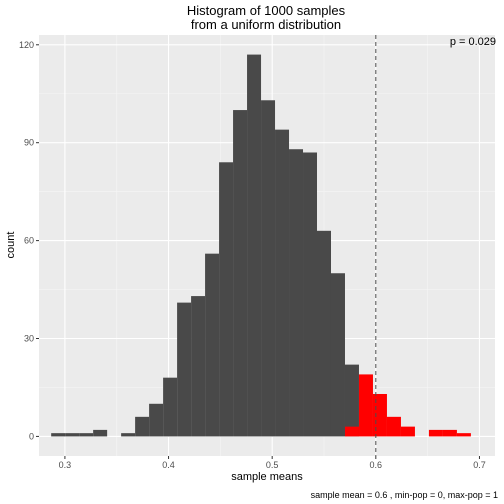 The height and width of the screenshot is (504, 504). I want to click on x-tick-label: 0.4, so click(168, 465).